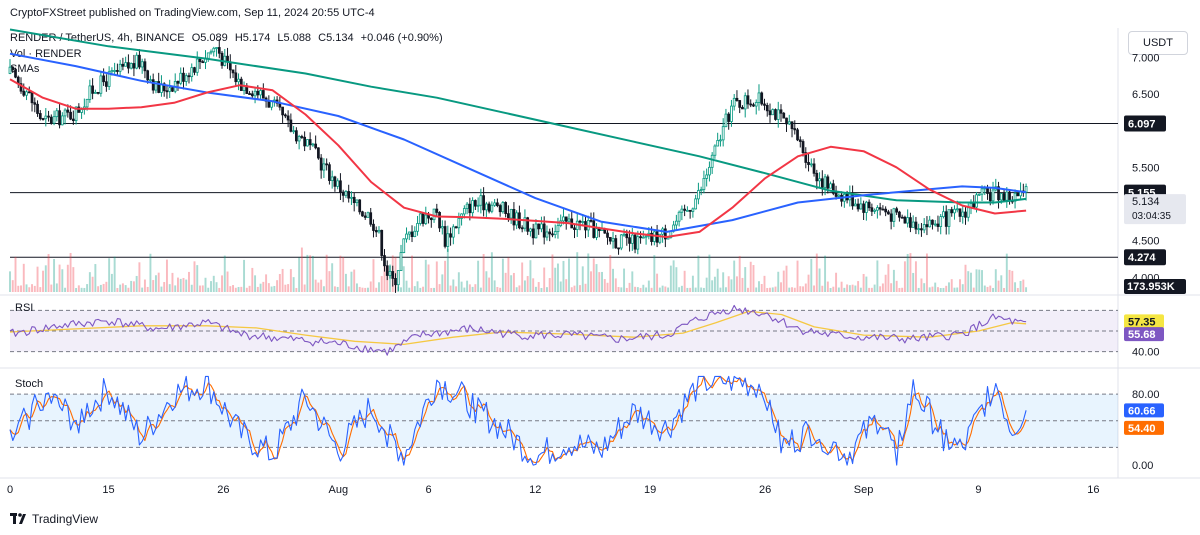 This screenshot has width=1200, height=535. I want to click on currency-button: USDT, so click(1158, 43).